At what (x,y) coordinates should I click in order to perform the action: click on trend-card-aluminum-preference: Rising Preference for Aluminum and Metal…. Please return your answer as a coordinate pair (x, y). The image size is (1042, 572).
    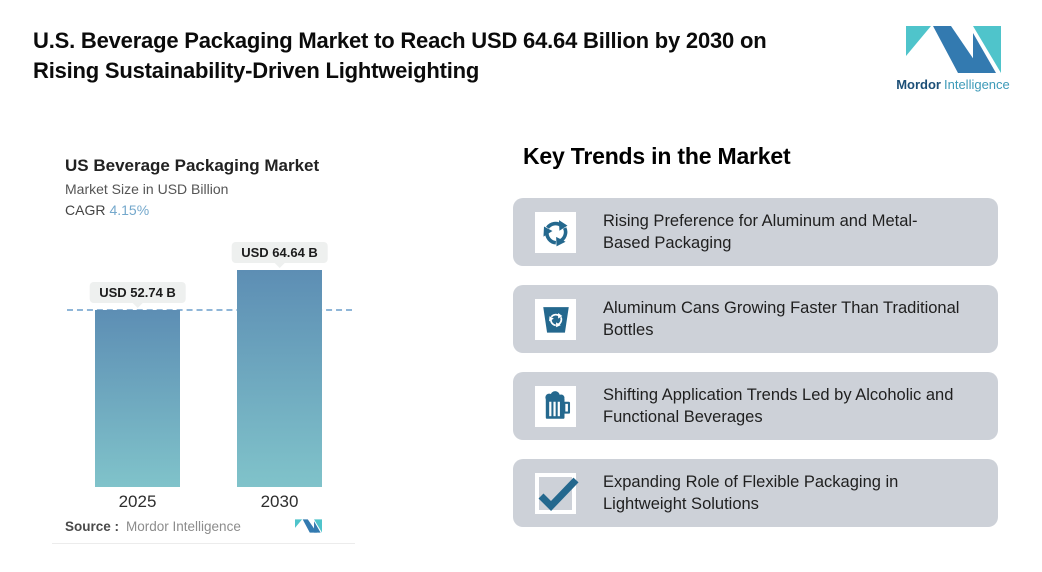
    Looking at the image, I should click on (755, 232).